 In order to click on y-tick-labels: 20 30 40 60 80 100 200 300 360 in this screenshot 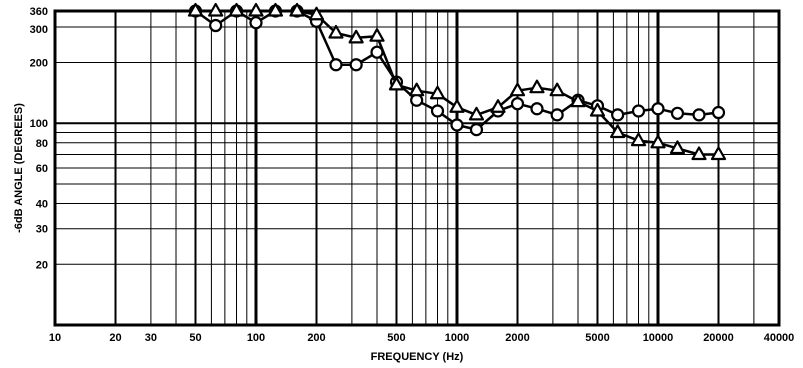, I will do `click(39, 138)`.